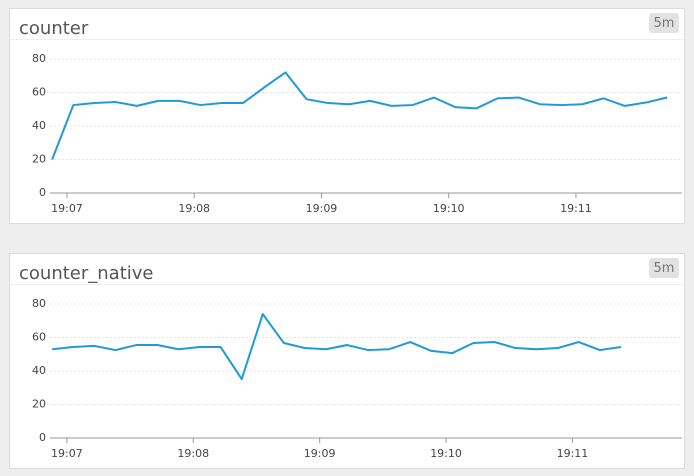 The image size is (694, 476). I want to click on panel-title: counter_native, so click(86, 273).